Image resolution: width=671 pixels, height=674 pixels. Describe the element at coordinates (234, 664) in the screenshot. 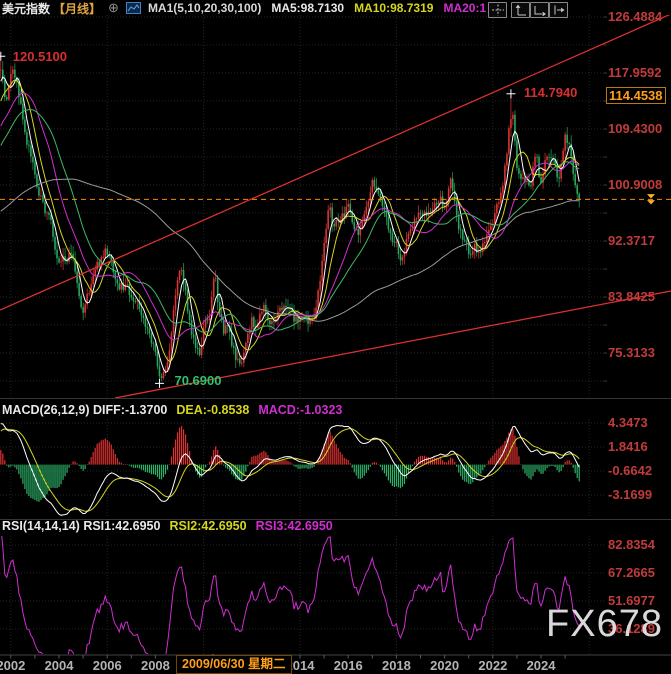

I see `crosshair-date-label: 2009/06/30 星期二` at that location.